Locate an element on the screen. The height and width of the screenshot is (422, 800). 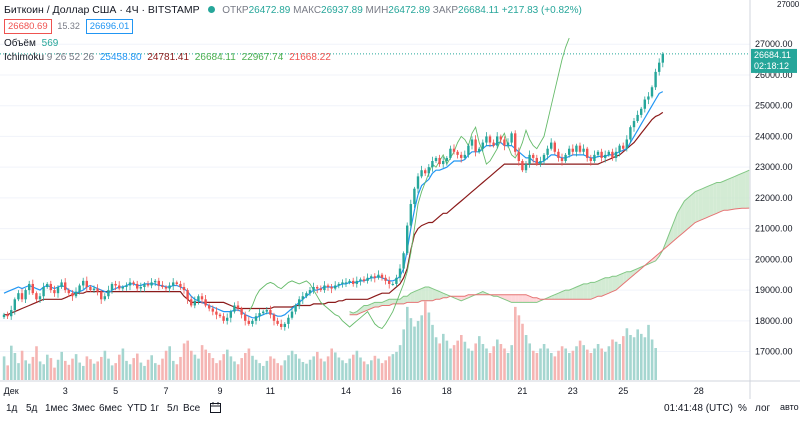
ichimoku-span-b-value: 21668.22 is located at coordinates (310, 57).